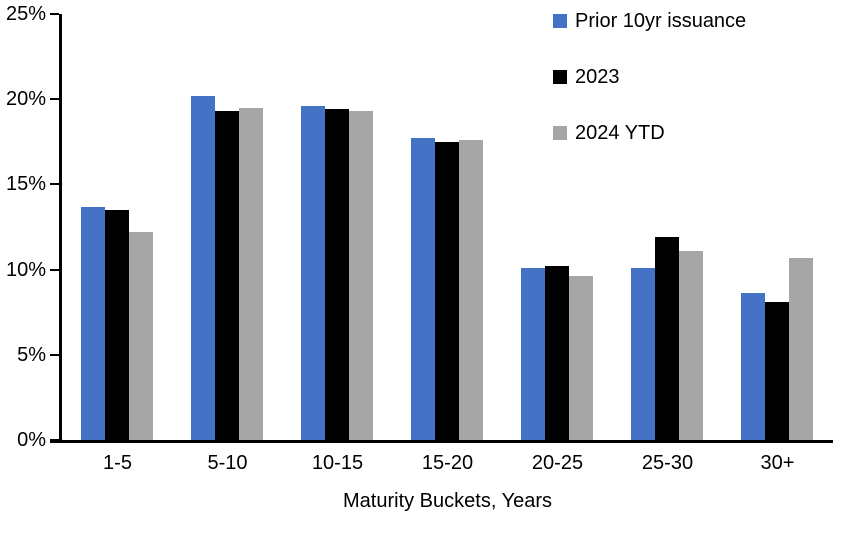 Image resolution: width=852 pixels, height=534 pixels. Describe the element at coordinates (620, 133) in the screenshot. I see `legend-label-2024-ytd: 2024 YTD` at that location.